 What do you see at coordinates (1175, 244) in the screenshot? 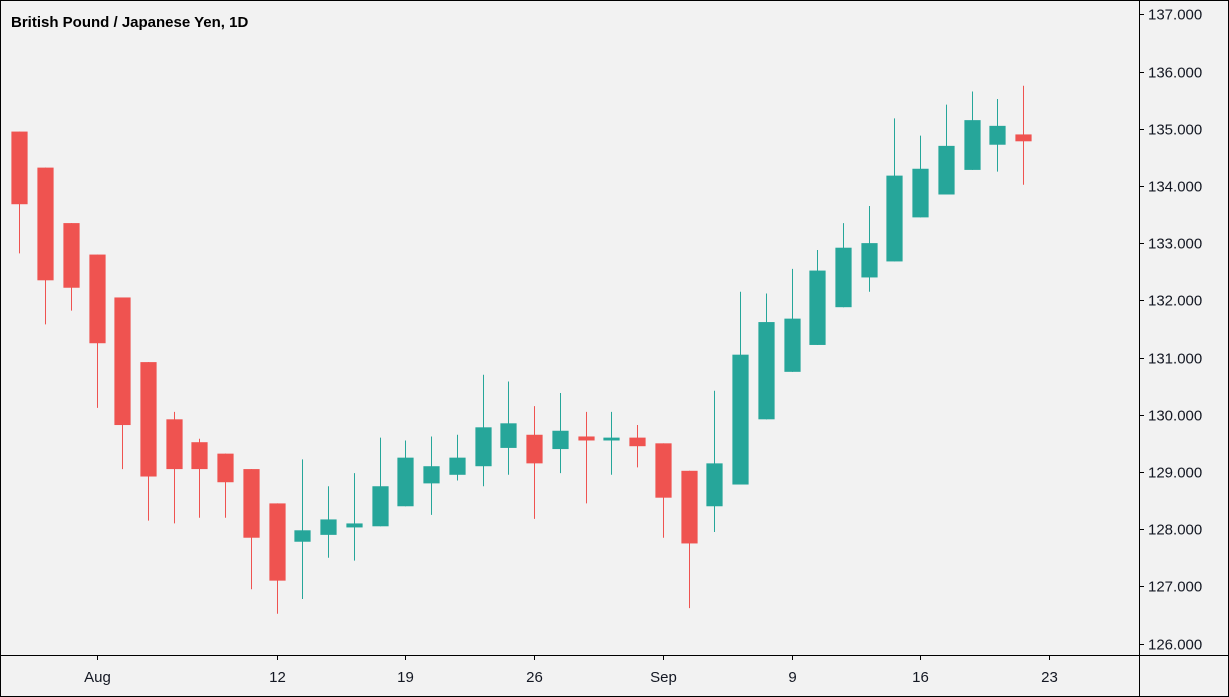
I see `y-tick-label: 133.000` at bounding box center [1175, 244].